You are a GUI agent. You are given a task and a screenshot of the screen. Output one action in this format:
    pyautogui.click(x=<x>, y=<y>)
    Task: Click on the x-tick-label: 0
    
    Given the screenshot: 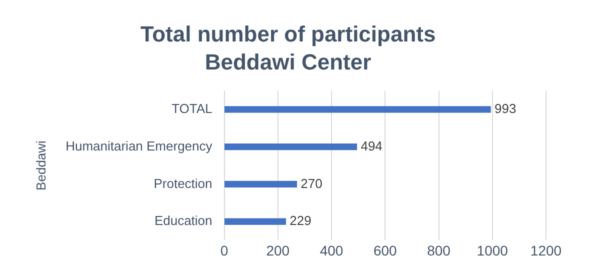 What is the action you would take?
    pyautogui.click(x=224, y=250)
    